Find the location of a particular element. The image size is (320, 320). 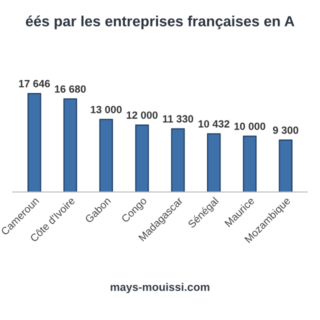

data-label: 16 680 is located at coordinates (70, 89).